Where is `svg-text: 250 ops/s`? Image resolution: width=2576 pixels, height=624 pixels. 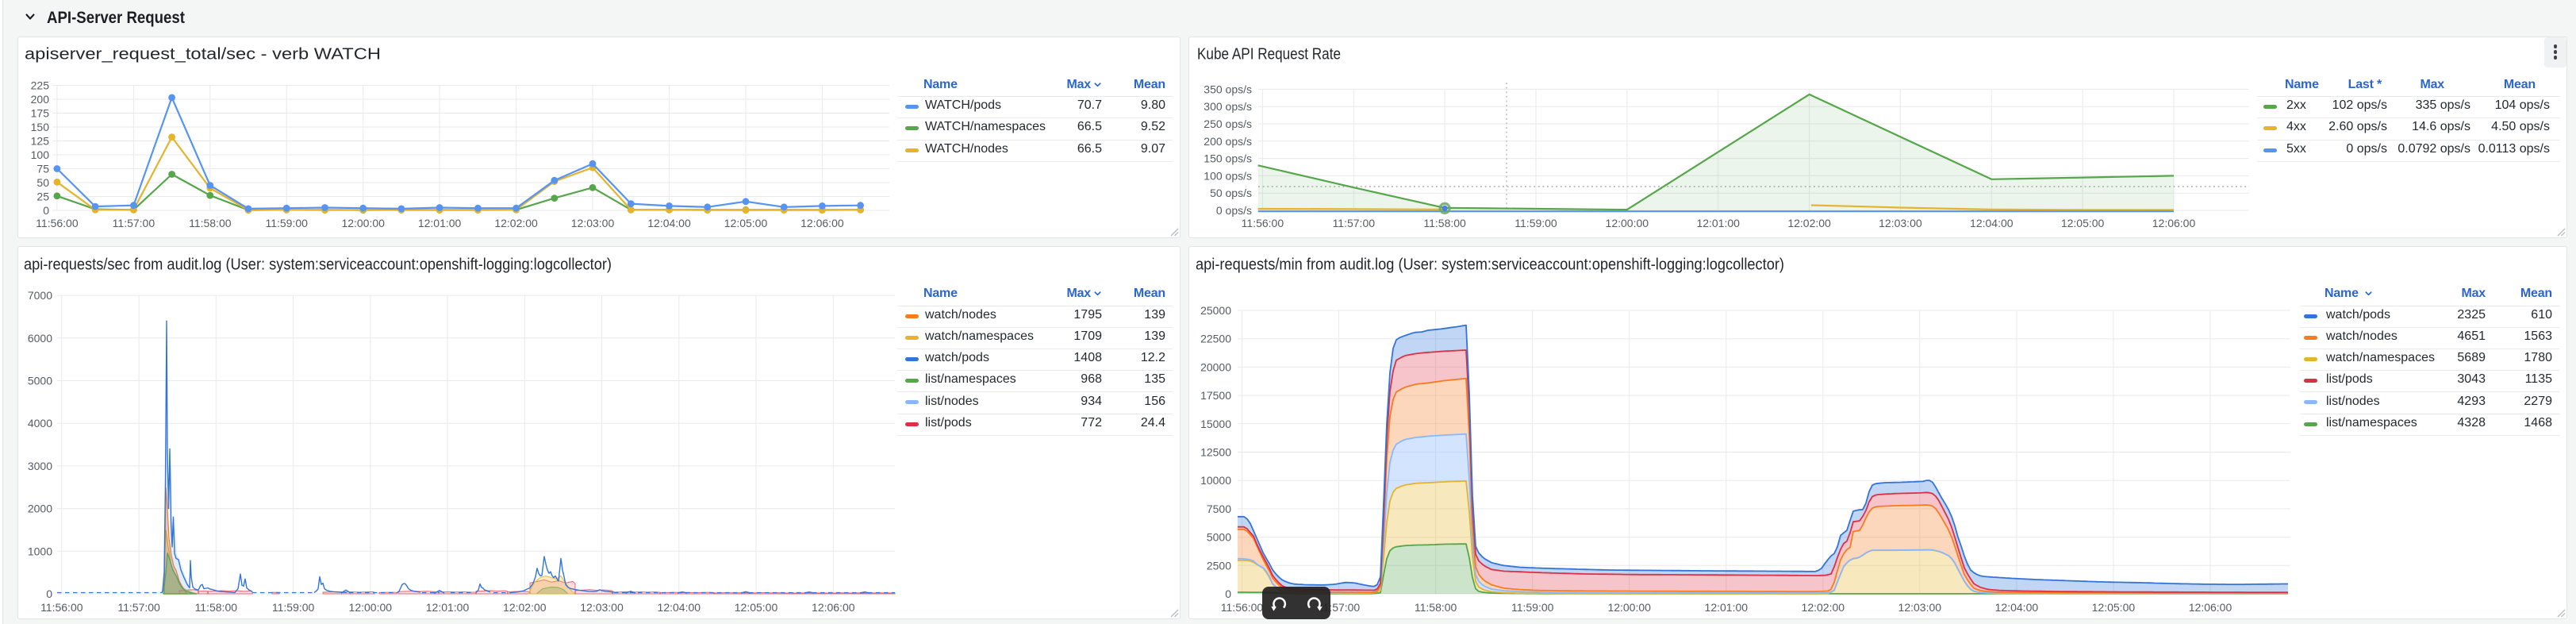 svg-text: 250 ops/s is located at coordinates (1228, 123).